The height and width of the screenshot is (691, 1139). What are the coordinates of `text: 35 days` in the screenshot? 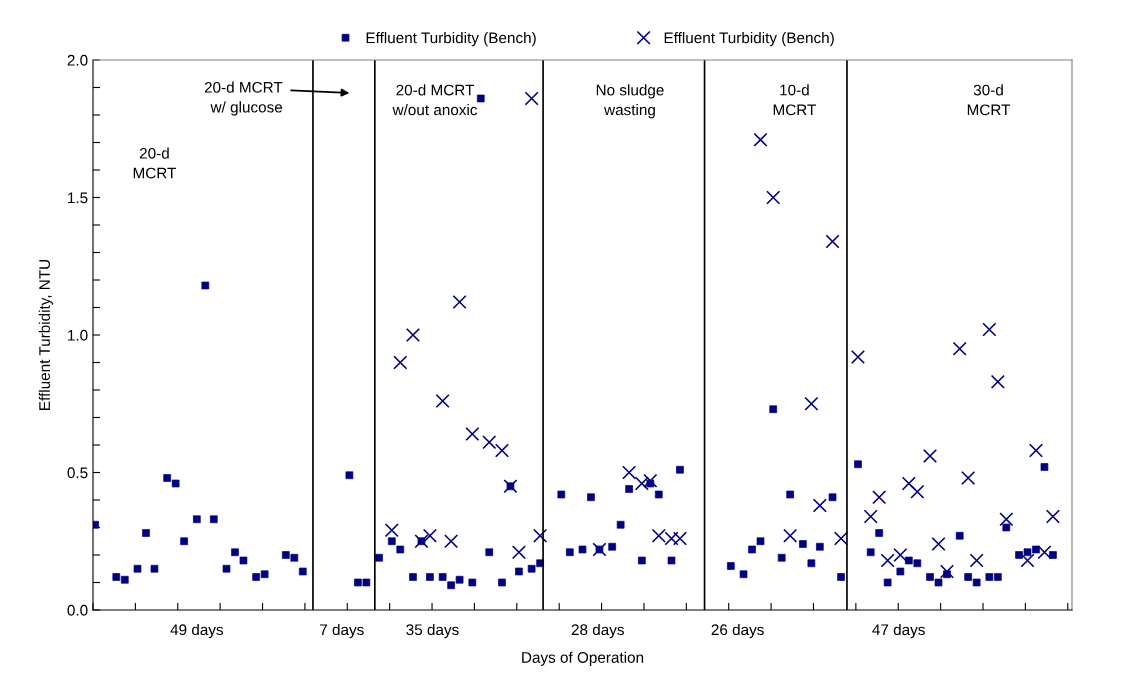 It's located at (432, 631).